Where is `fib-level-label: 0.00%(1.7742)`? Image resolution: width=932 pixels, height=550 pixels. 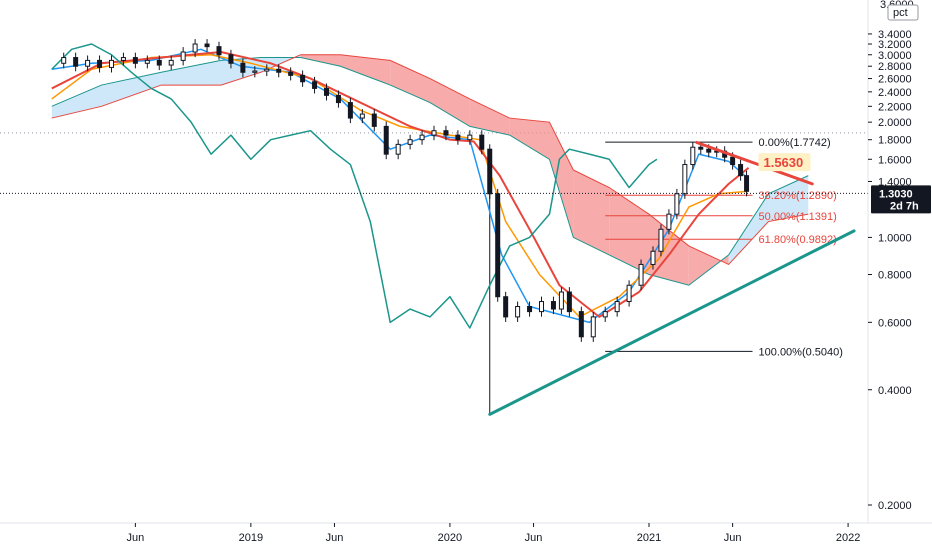 fib-level-label: 0.00%(1.7742) is located at coordinates (795, 143).